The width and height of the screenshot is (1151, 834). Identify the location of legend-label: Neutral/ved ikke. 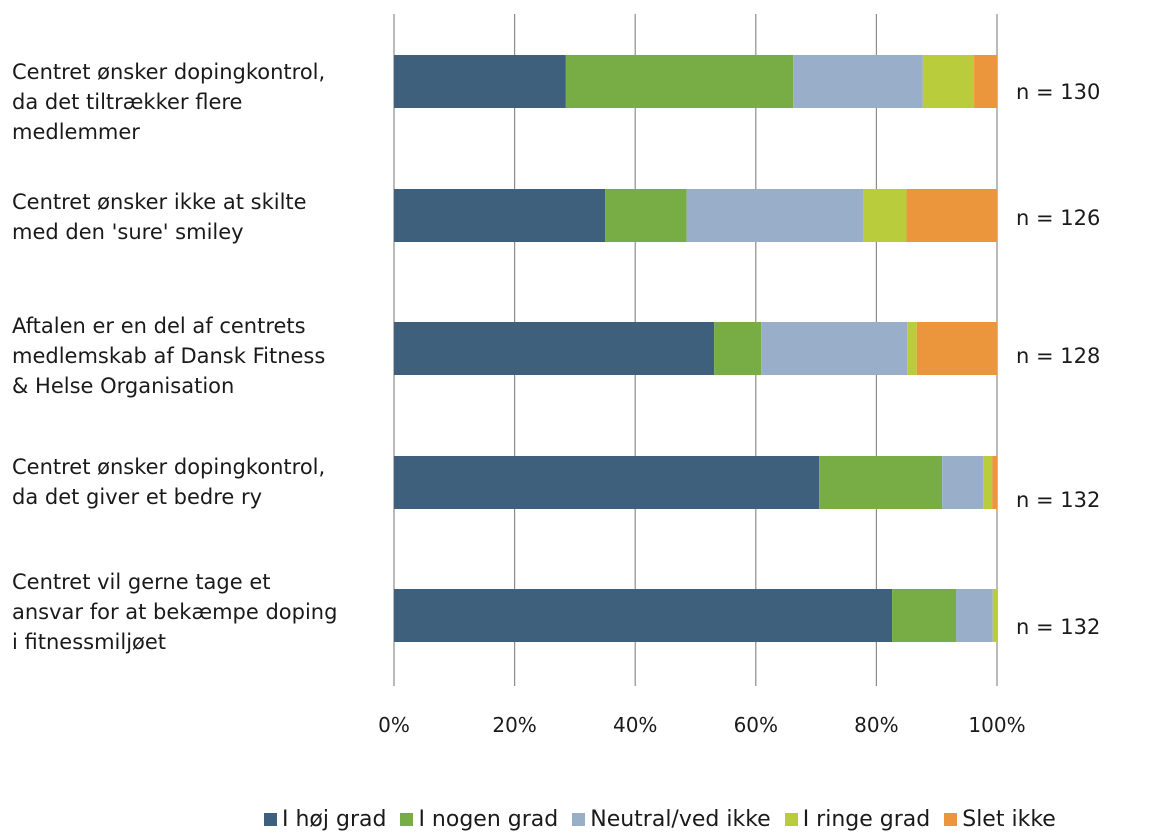
(680, 819).